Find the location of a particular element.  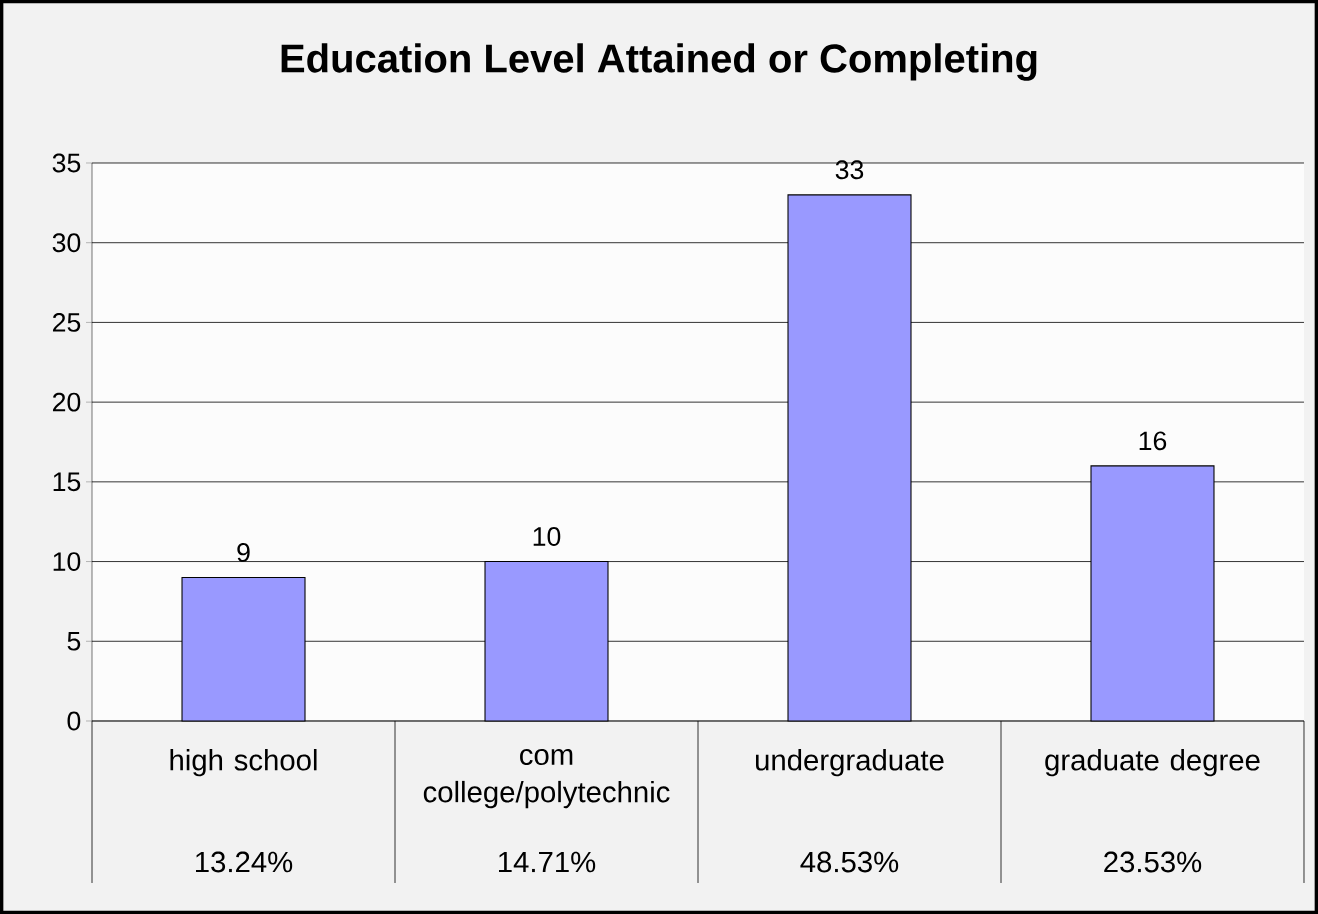

x-tick-label: graduate degree is located at coordinates (1152, 763).